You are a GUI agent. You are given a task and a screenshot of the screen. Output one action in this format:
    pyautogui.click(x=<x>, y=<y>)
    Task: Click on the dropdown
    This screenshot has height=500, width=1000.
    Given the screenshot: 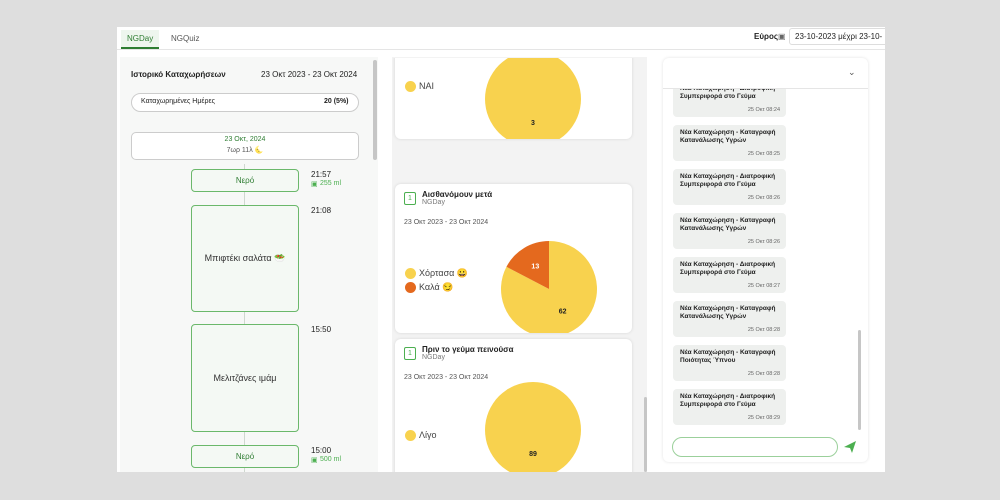 What is the action you would take?
    pyautogui.click(x=765, y=73)
    